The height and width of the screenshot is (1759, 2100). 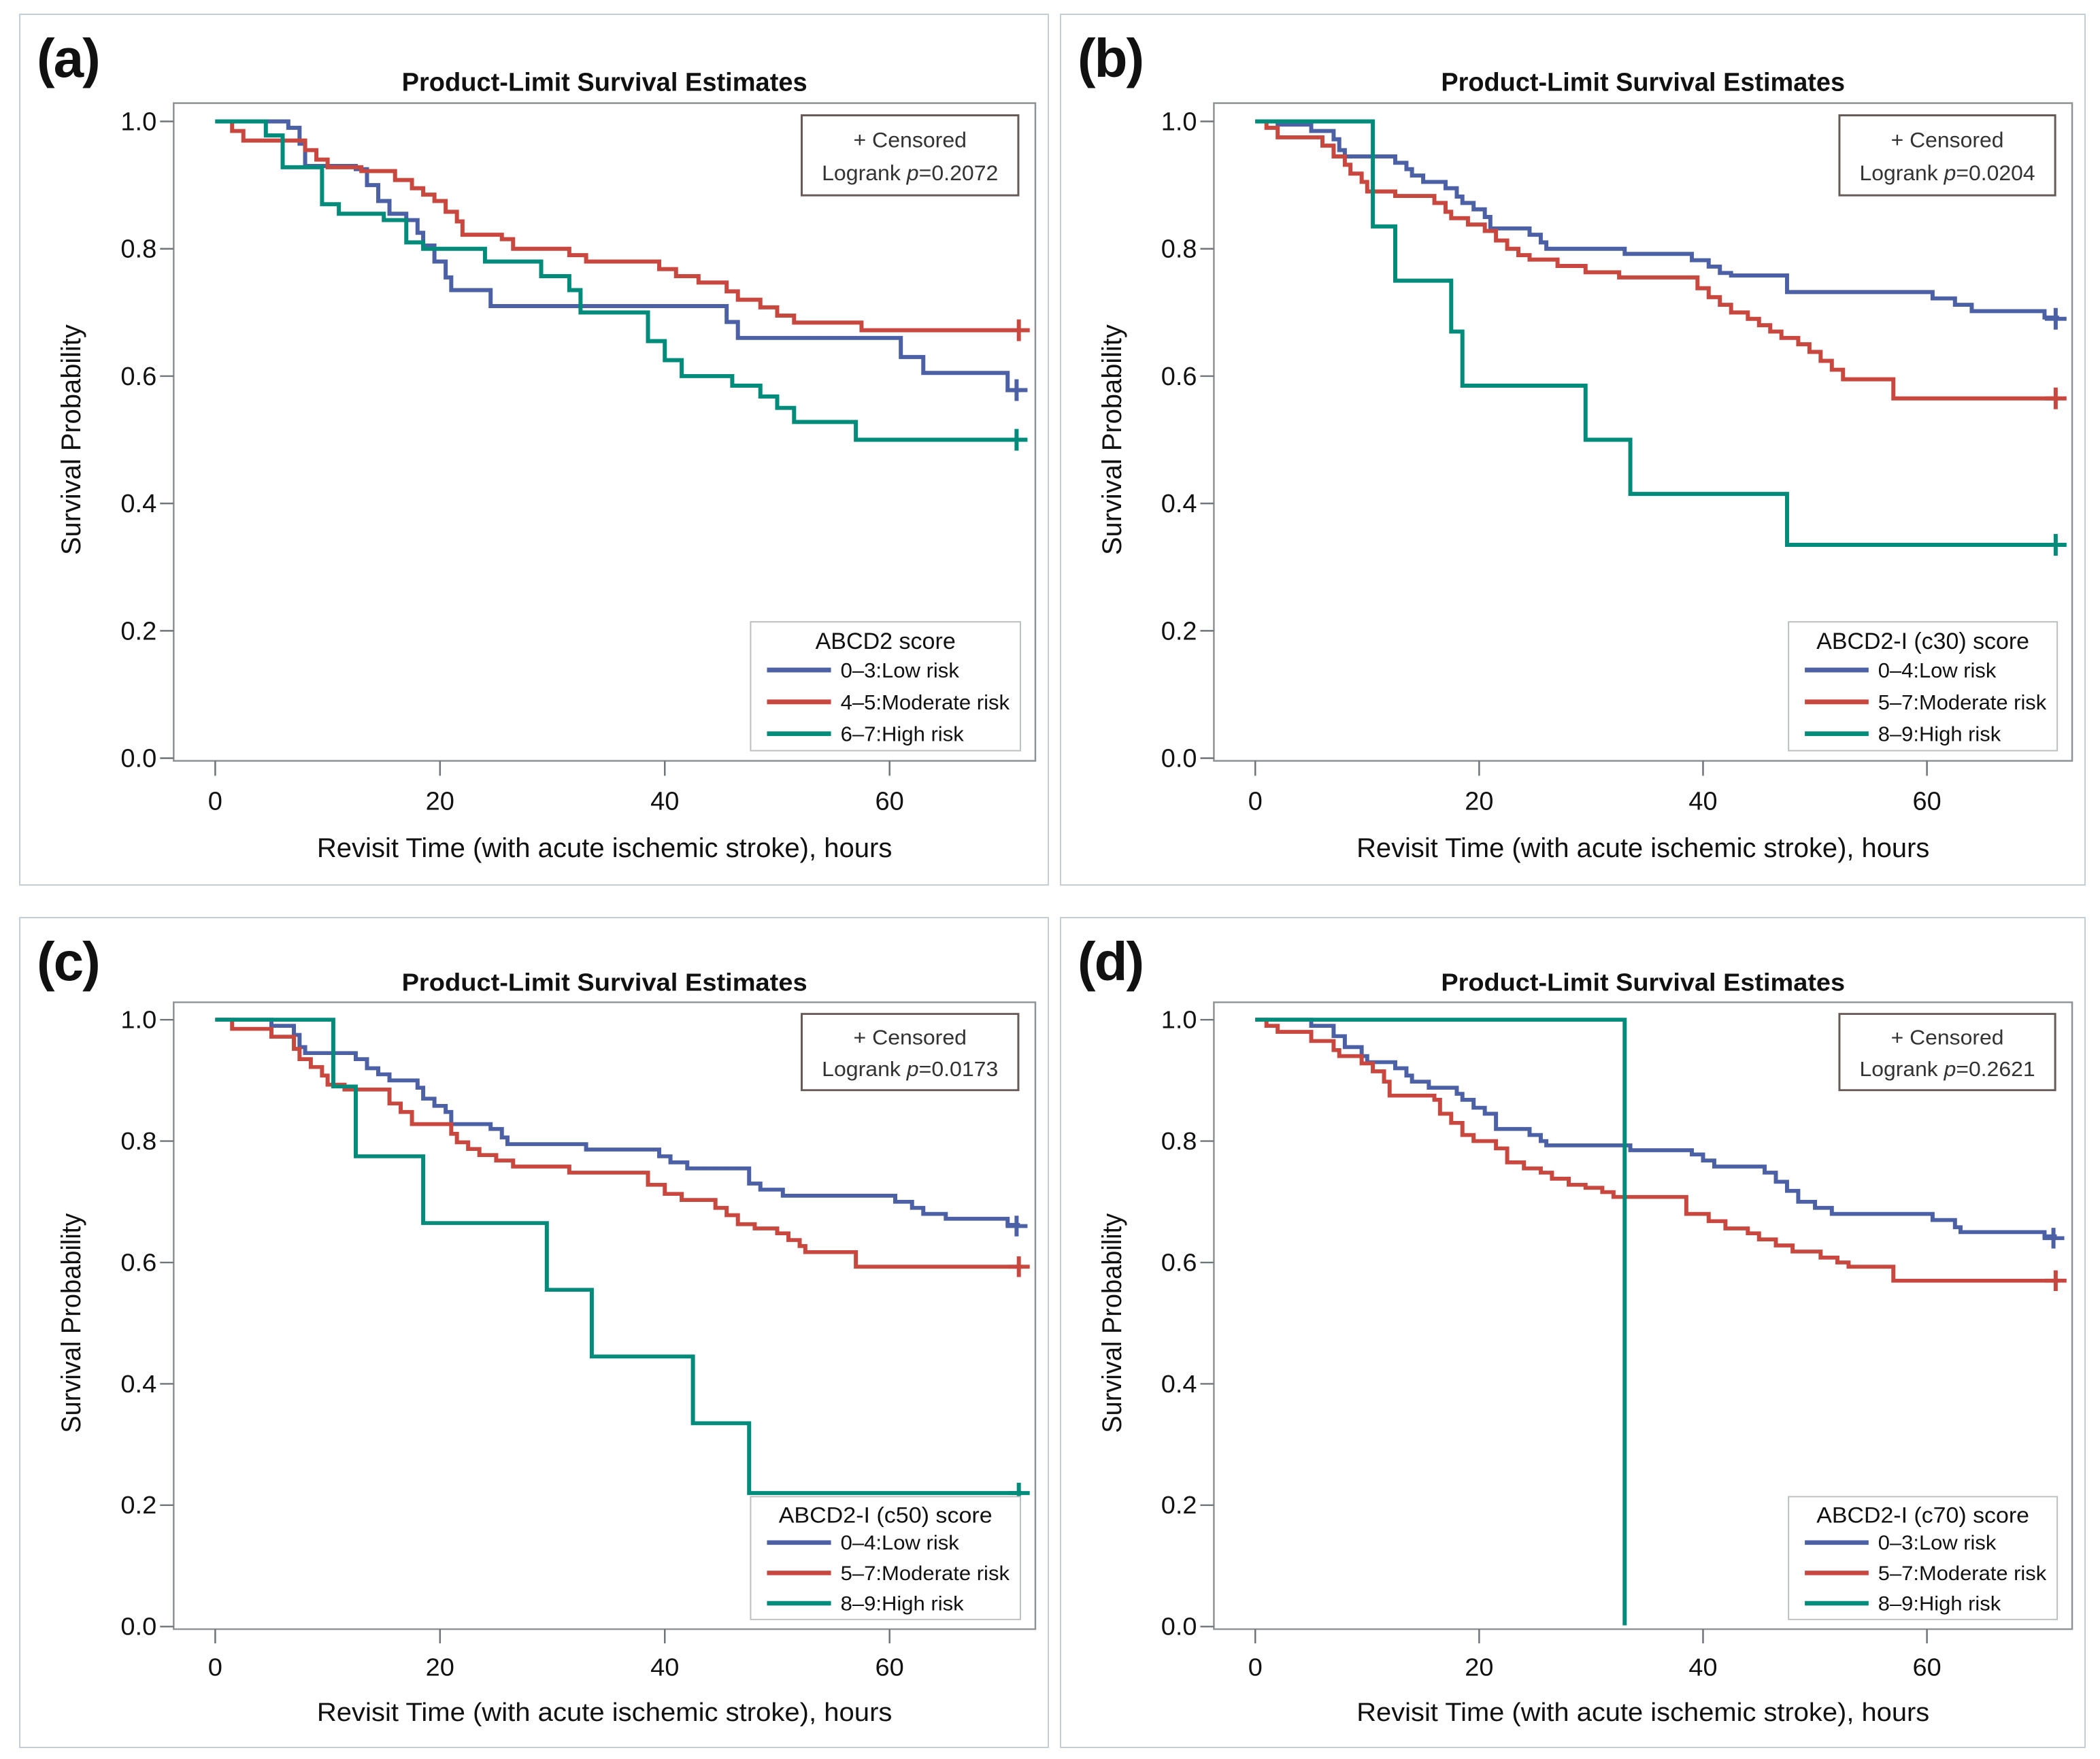 I want to click on logrank-label: Logrank p=0.0204, so click(x=1947, y=173).